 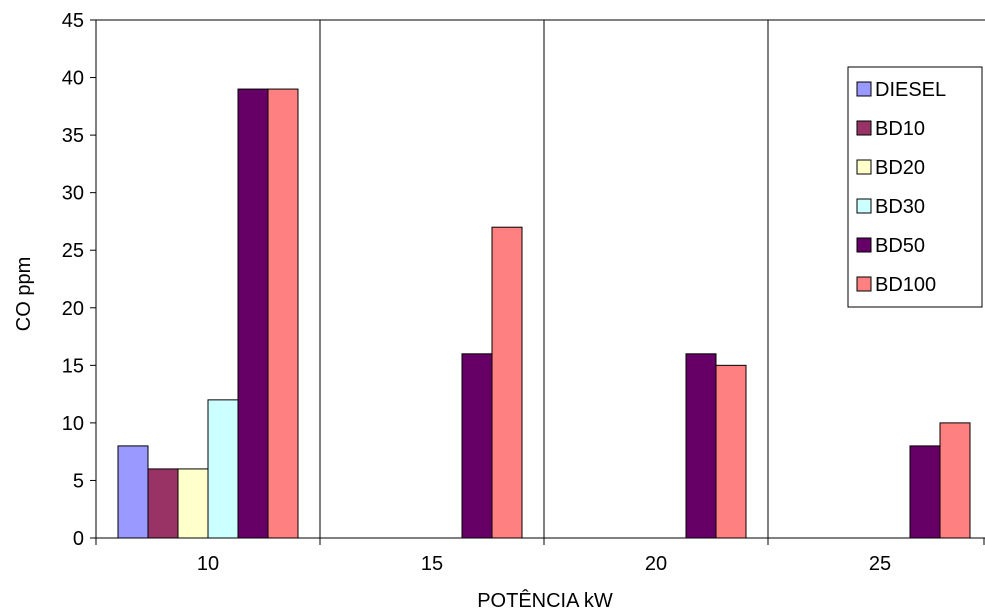 What do you see at coordinates (880, 564) in the screenshot?
I see `x-tick-label: 25` at bounding box center [880, 564].